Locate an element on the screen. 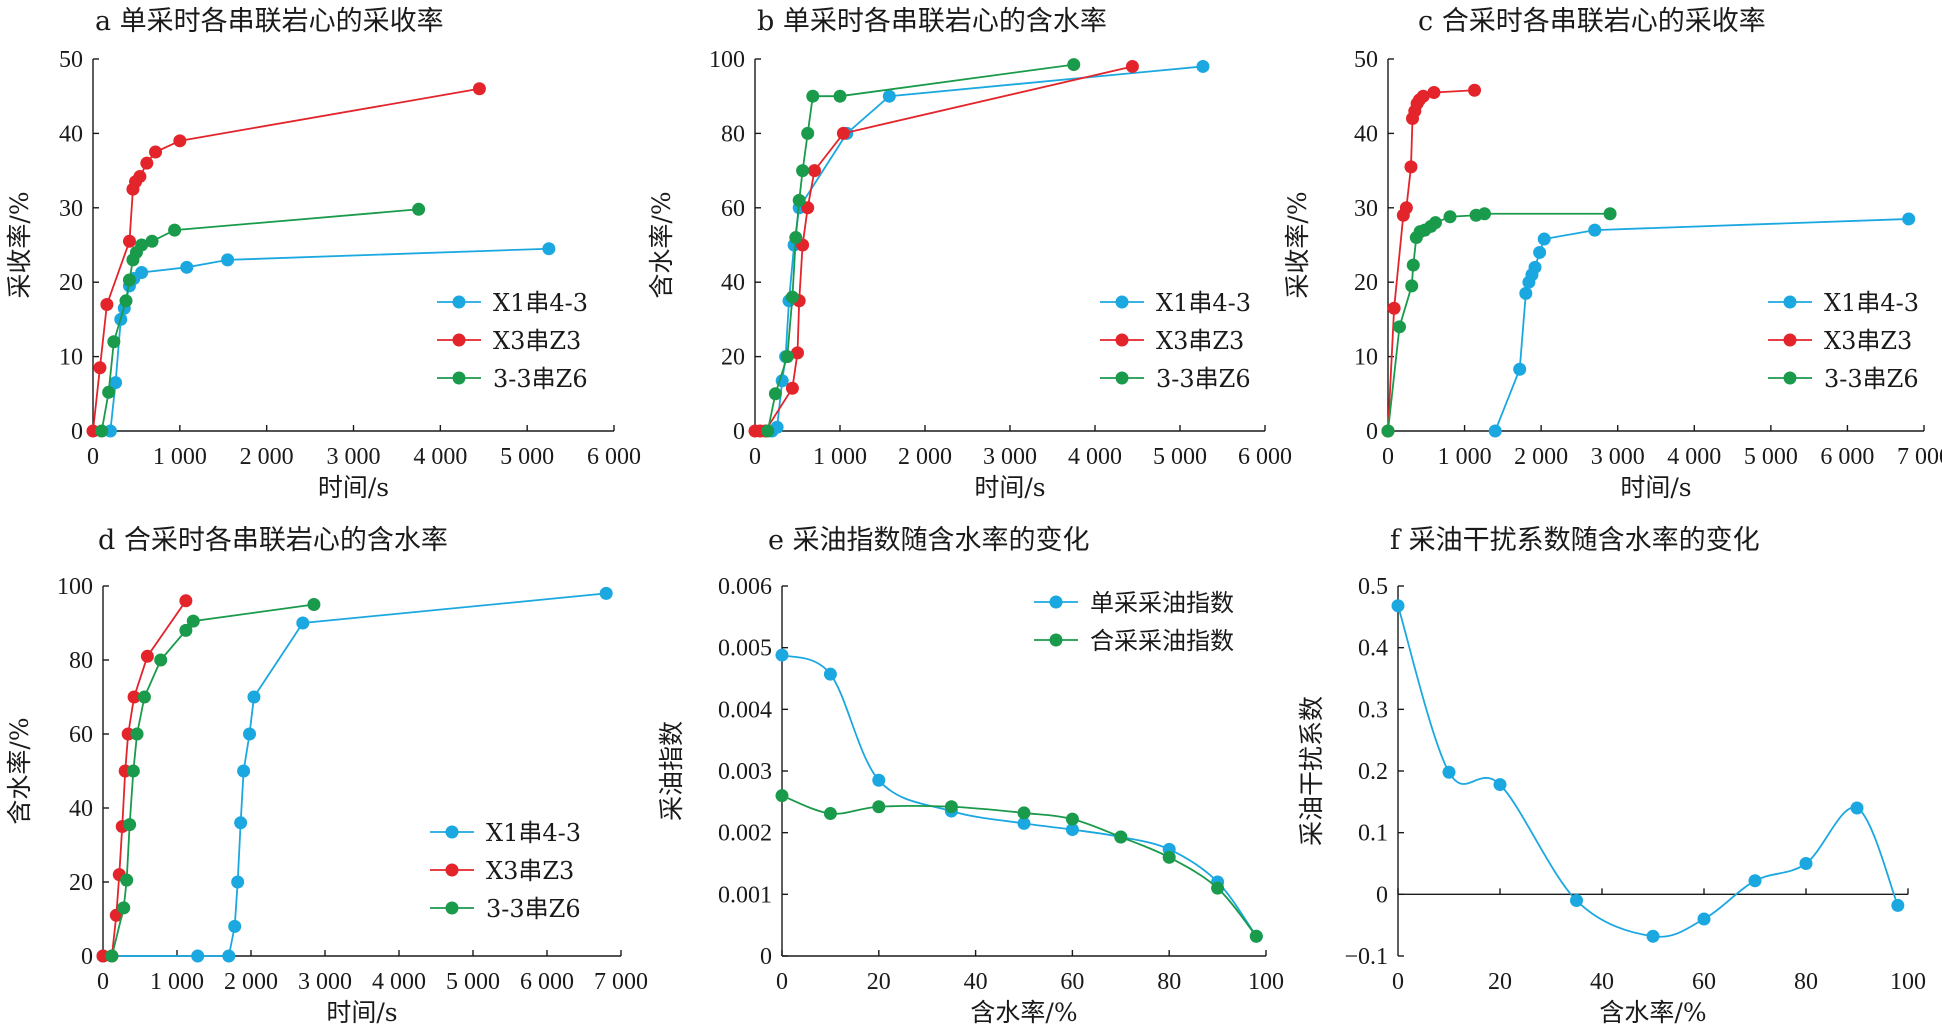 The height and width of the screenshot is (1034, 1942). y-axis-label: 采收率/% is located at coordinates (19, 244).